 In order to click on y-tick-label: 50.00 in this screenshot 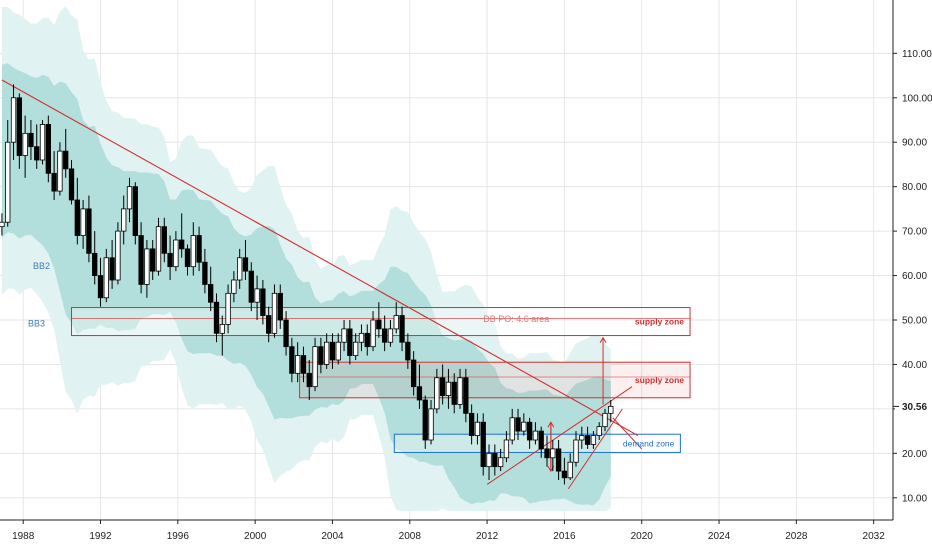, I will do `click(914, 321)`.